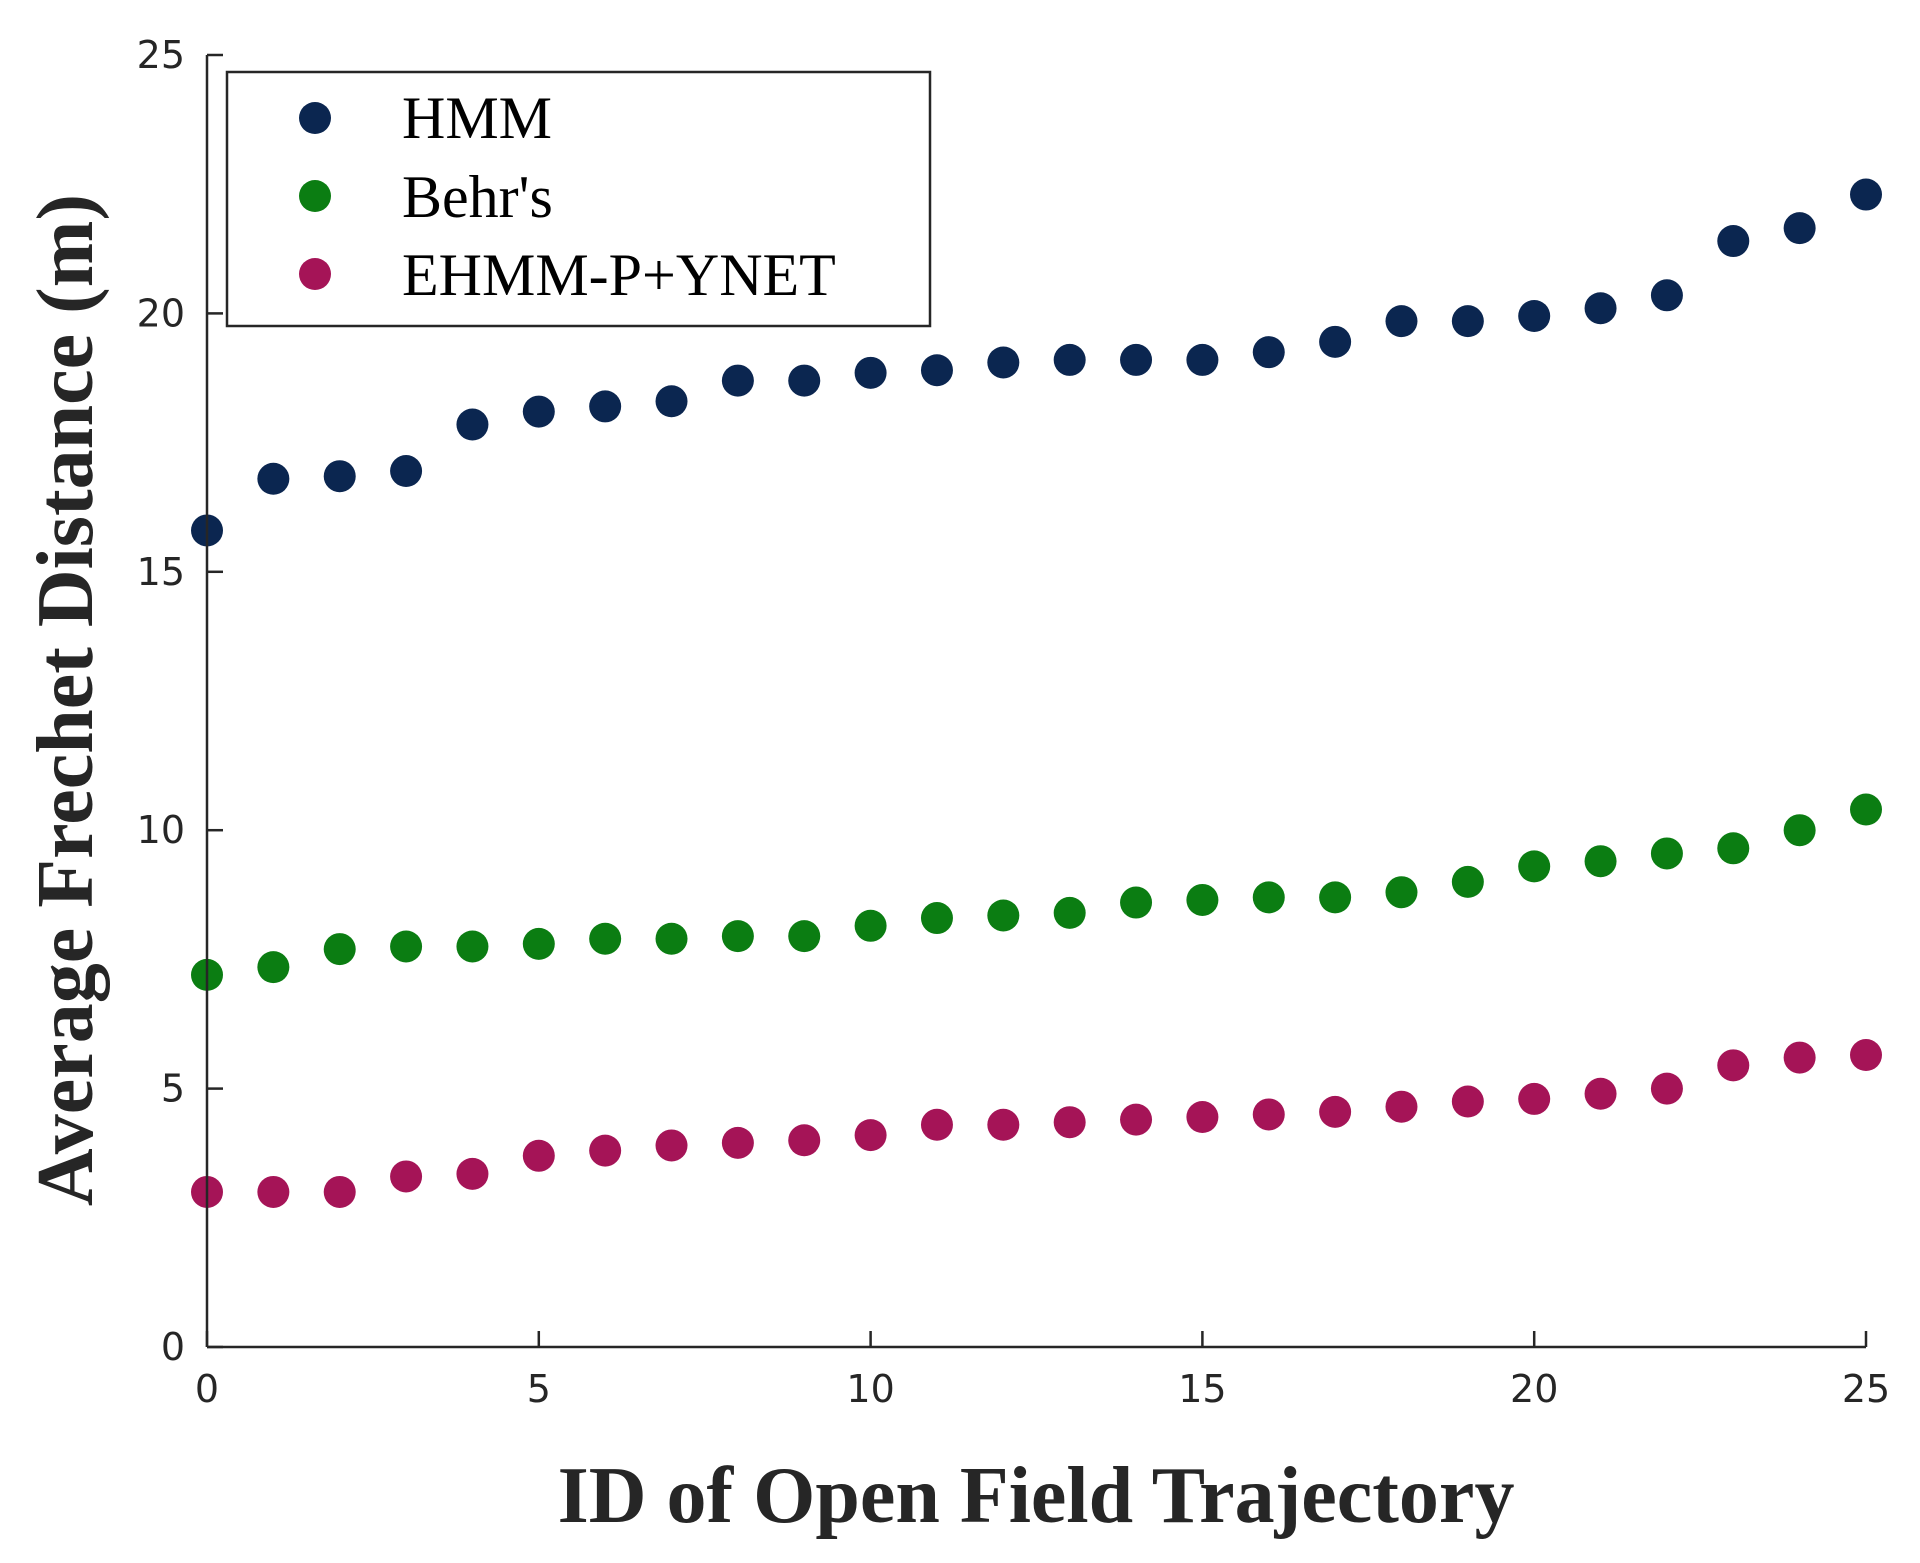 This screenshot has height=1563, width=1920. Describe the element at coordinates (1202, 1389) in the screenshot. I see `x-tick-label: 15` at that location.